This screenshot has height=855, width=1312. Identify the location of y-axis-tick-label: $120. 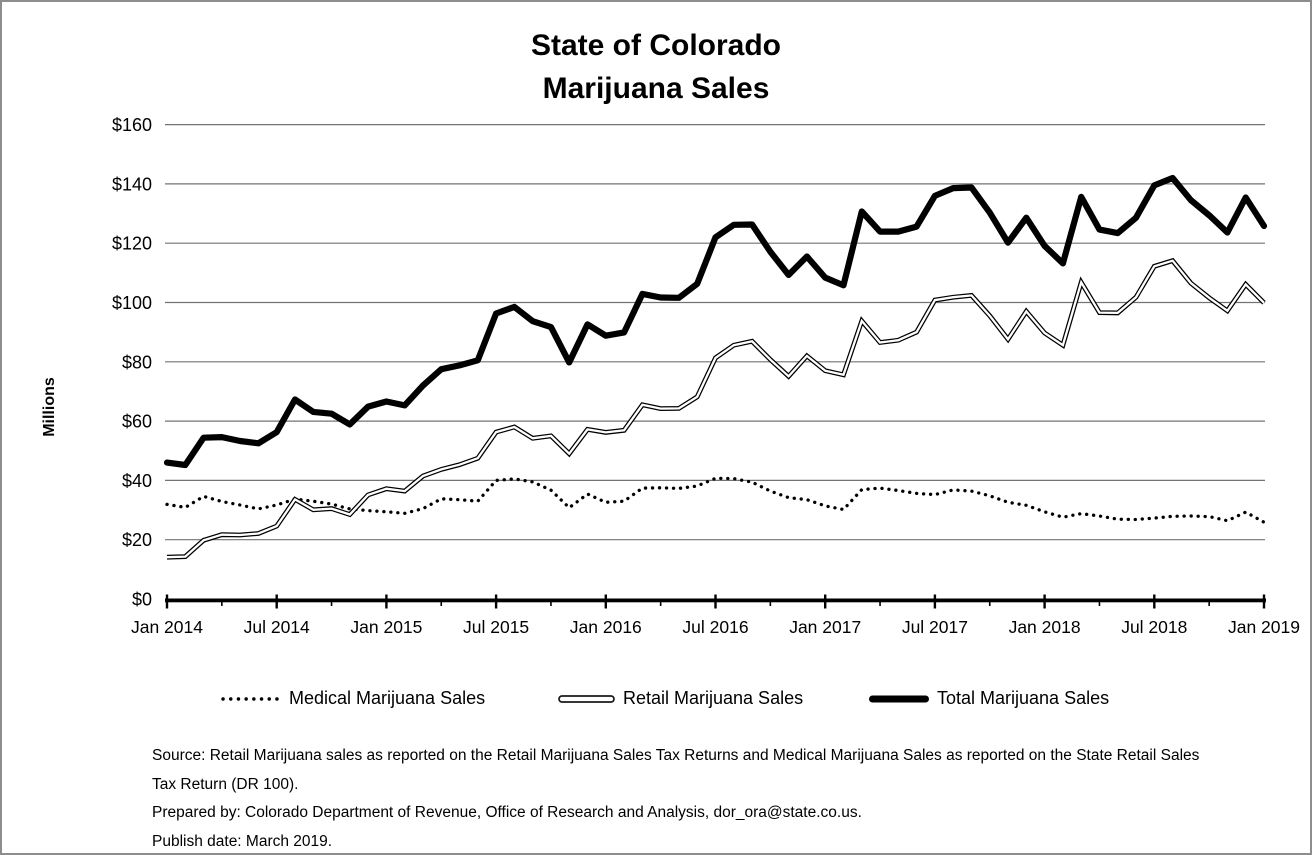
(132, 244).